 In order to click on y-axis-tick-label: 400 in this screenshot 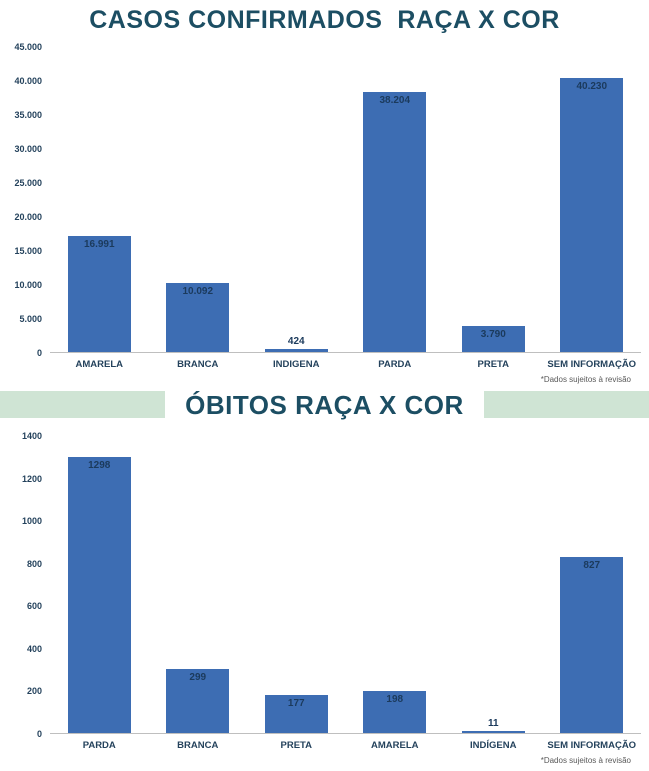, I will do `click(34, 648)`.